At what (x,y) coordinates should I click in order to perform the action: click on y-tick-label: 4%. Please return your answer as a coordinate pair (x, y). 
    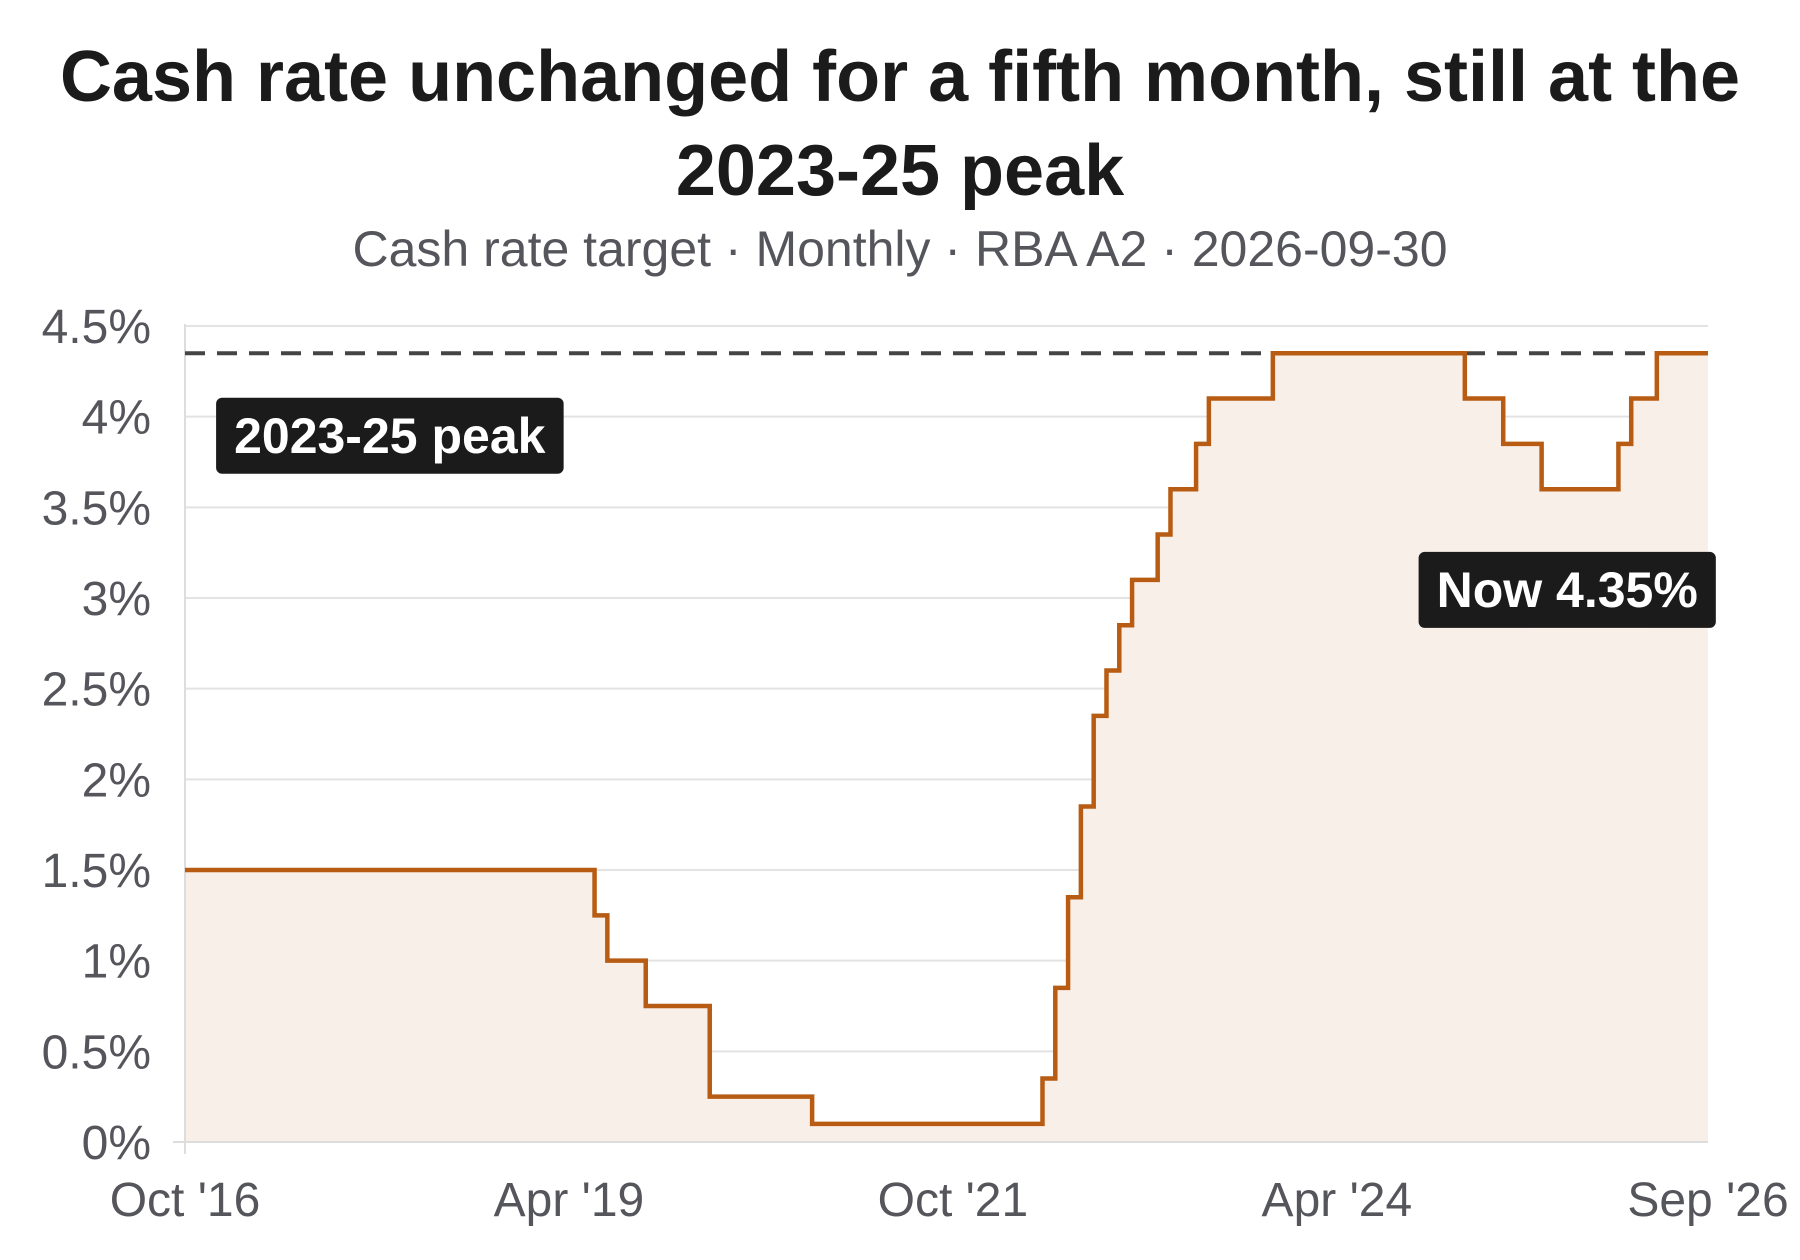
    Looking at the image, I should click on (116, 418).